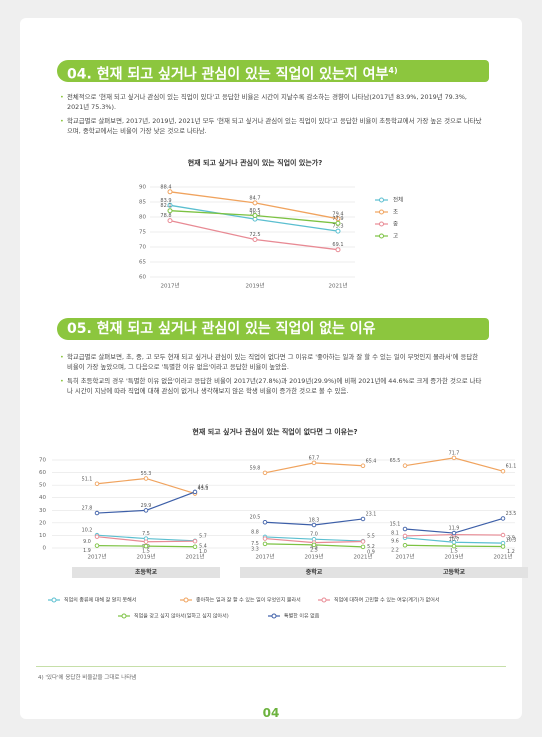 The height and width of the screenshot is (737, 542). Describe the element at coordinates (181, 616) in the screenshot. I see `legend-label: 직업을 갖고 싶지 않아서(일하고 싶지 않아서)` at that location.